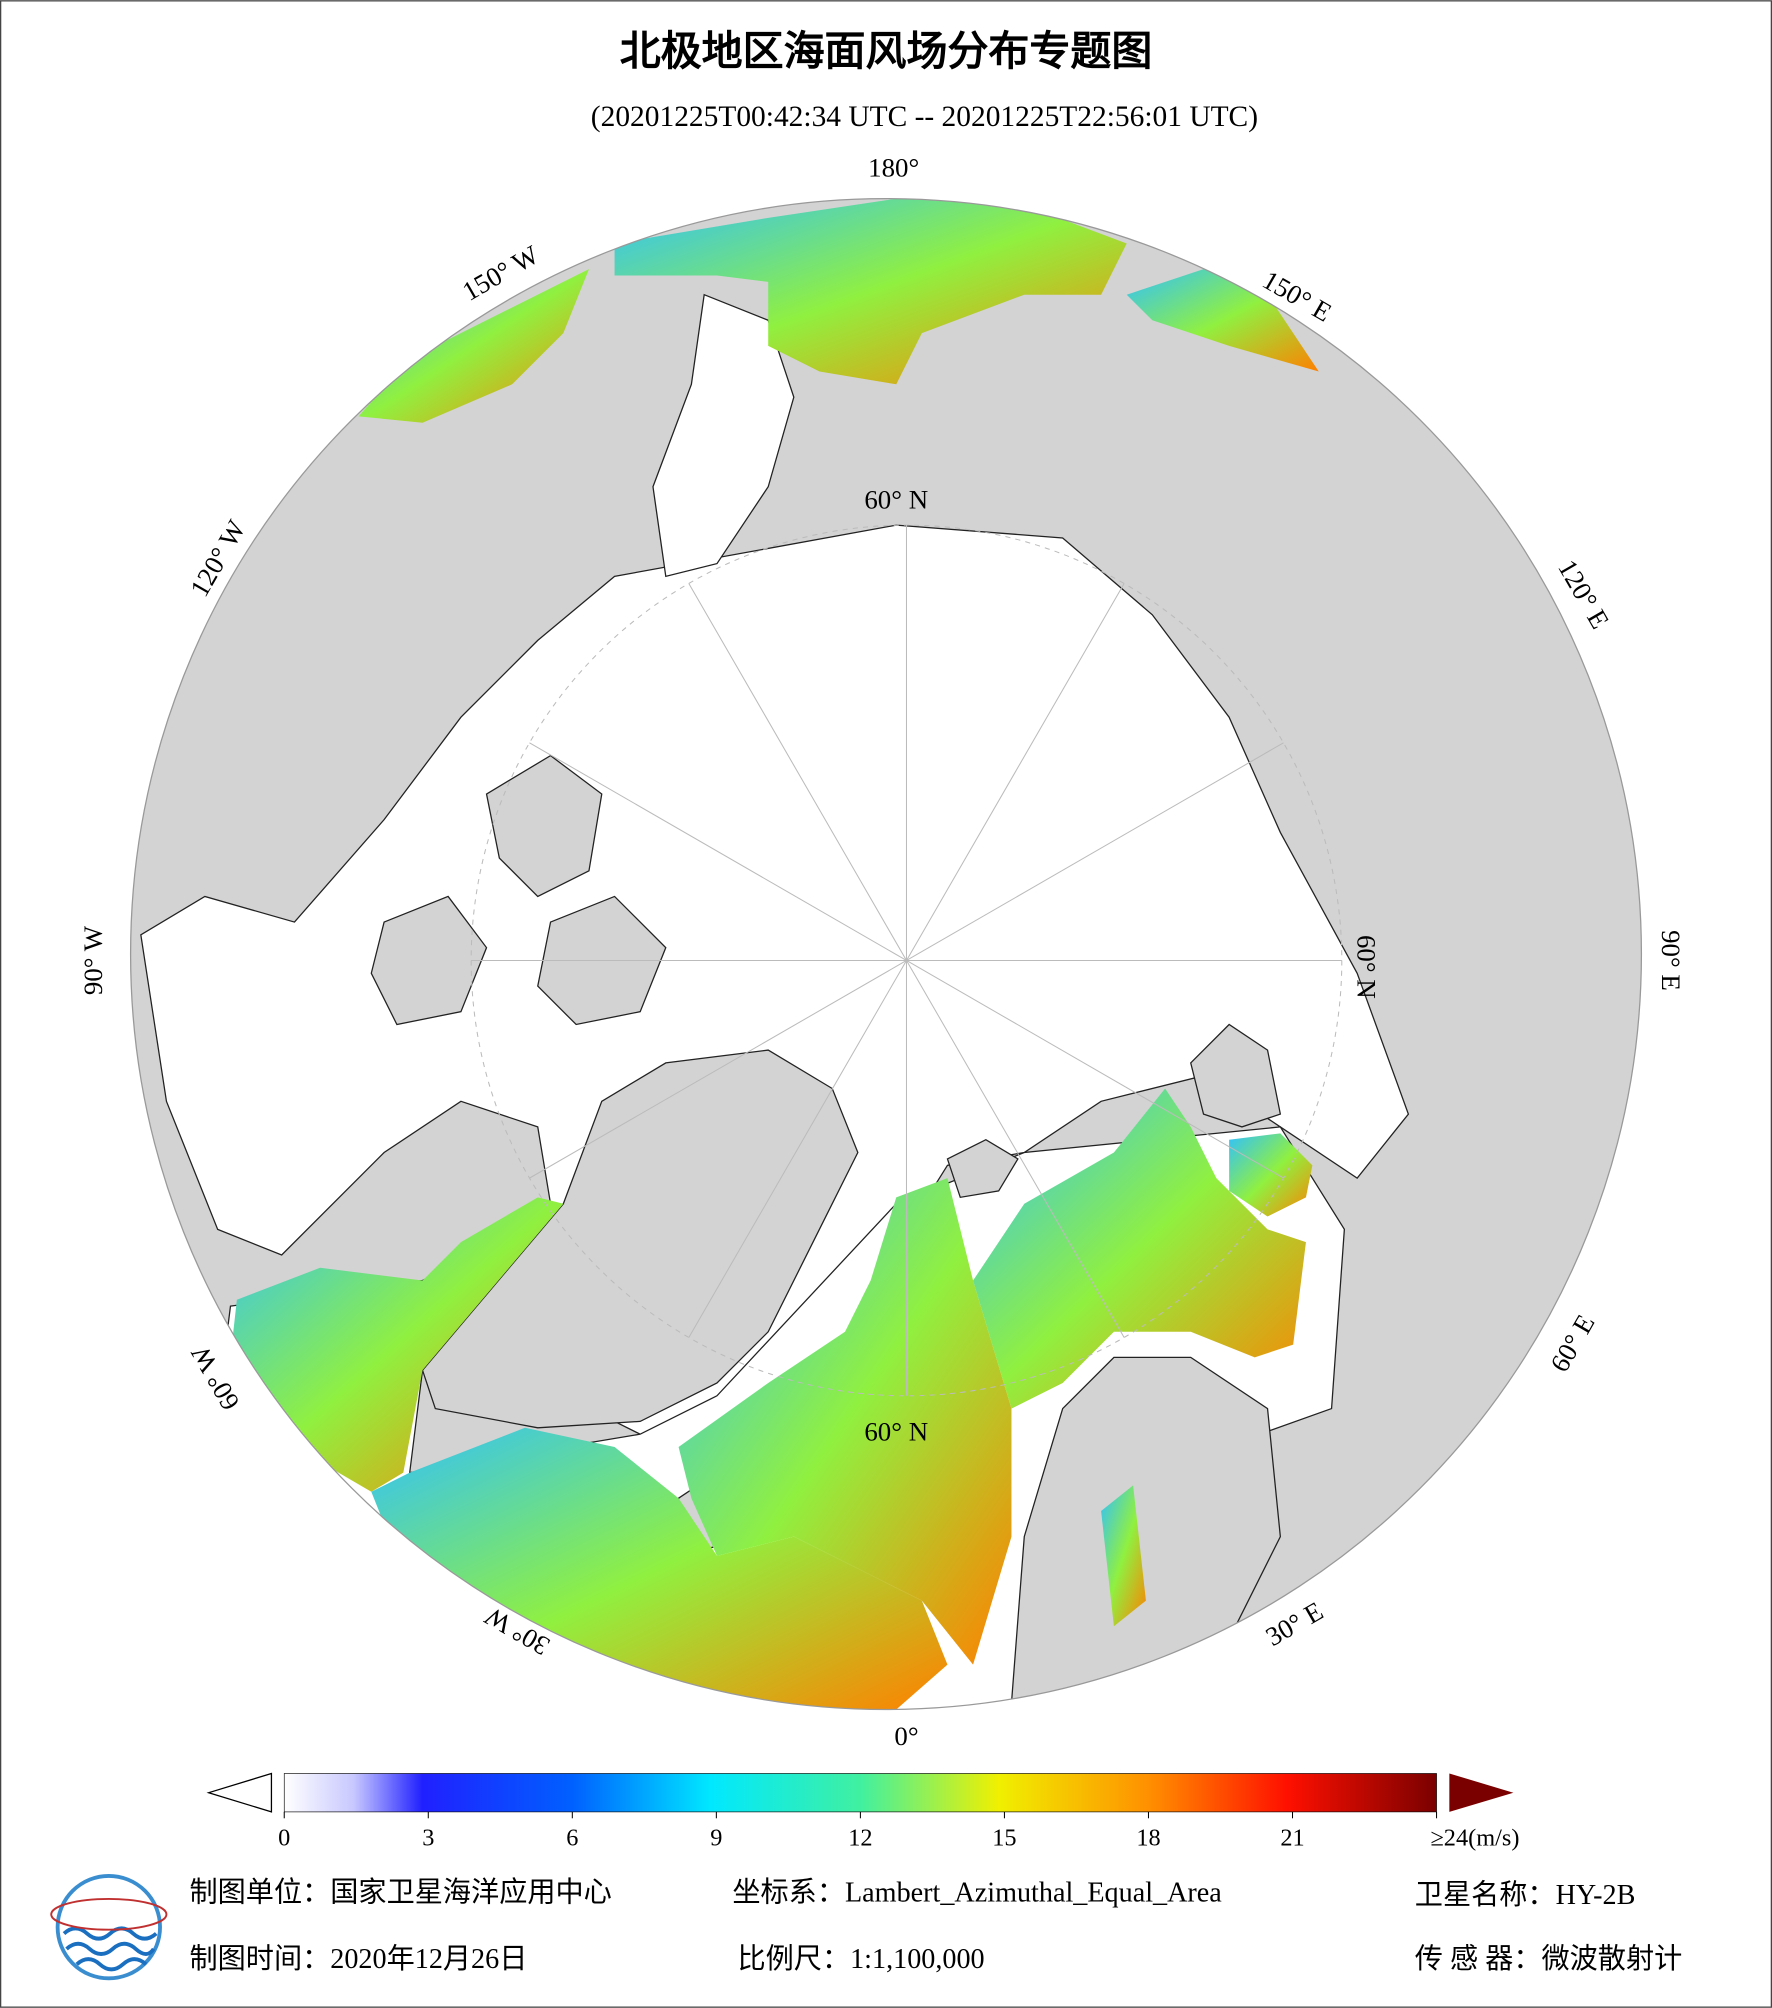 The width and height of the screenshot is (1772, 2008). I want to click on svalbard, so click(982, 1168).